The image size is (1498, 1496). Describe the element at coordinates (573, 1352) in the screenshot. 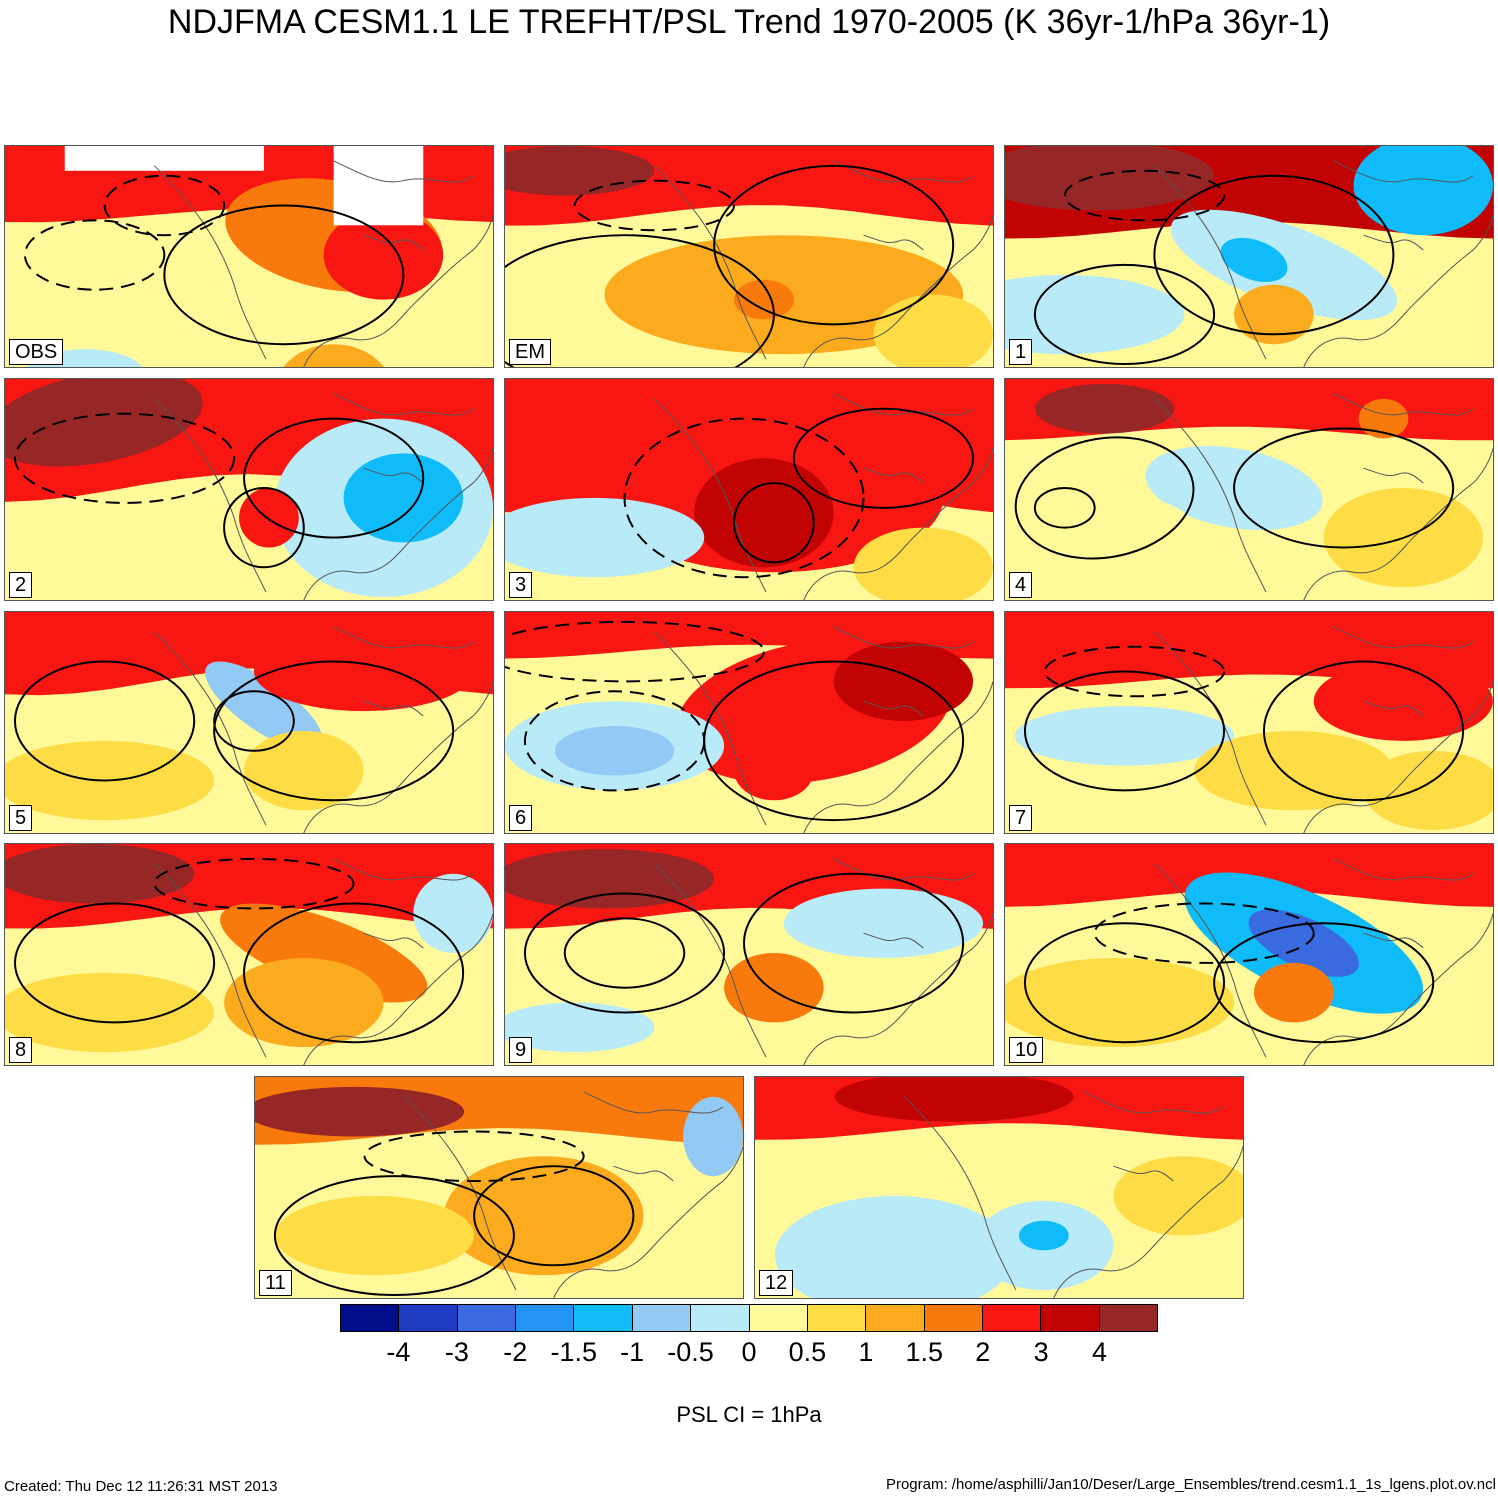

I see `colorbar-label: -1.5` at that location.